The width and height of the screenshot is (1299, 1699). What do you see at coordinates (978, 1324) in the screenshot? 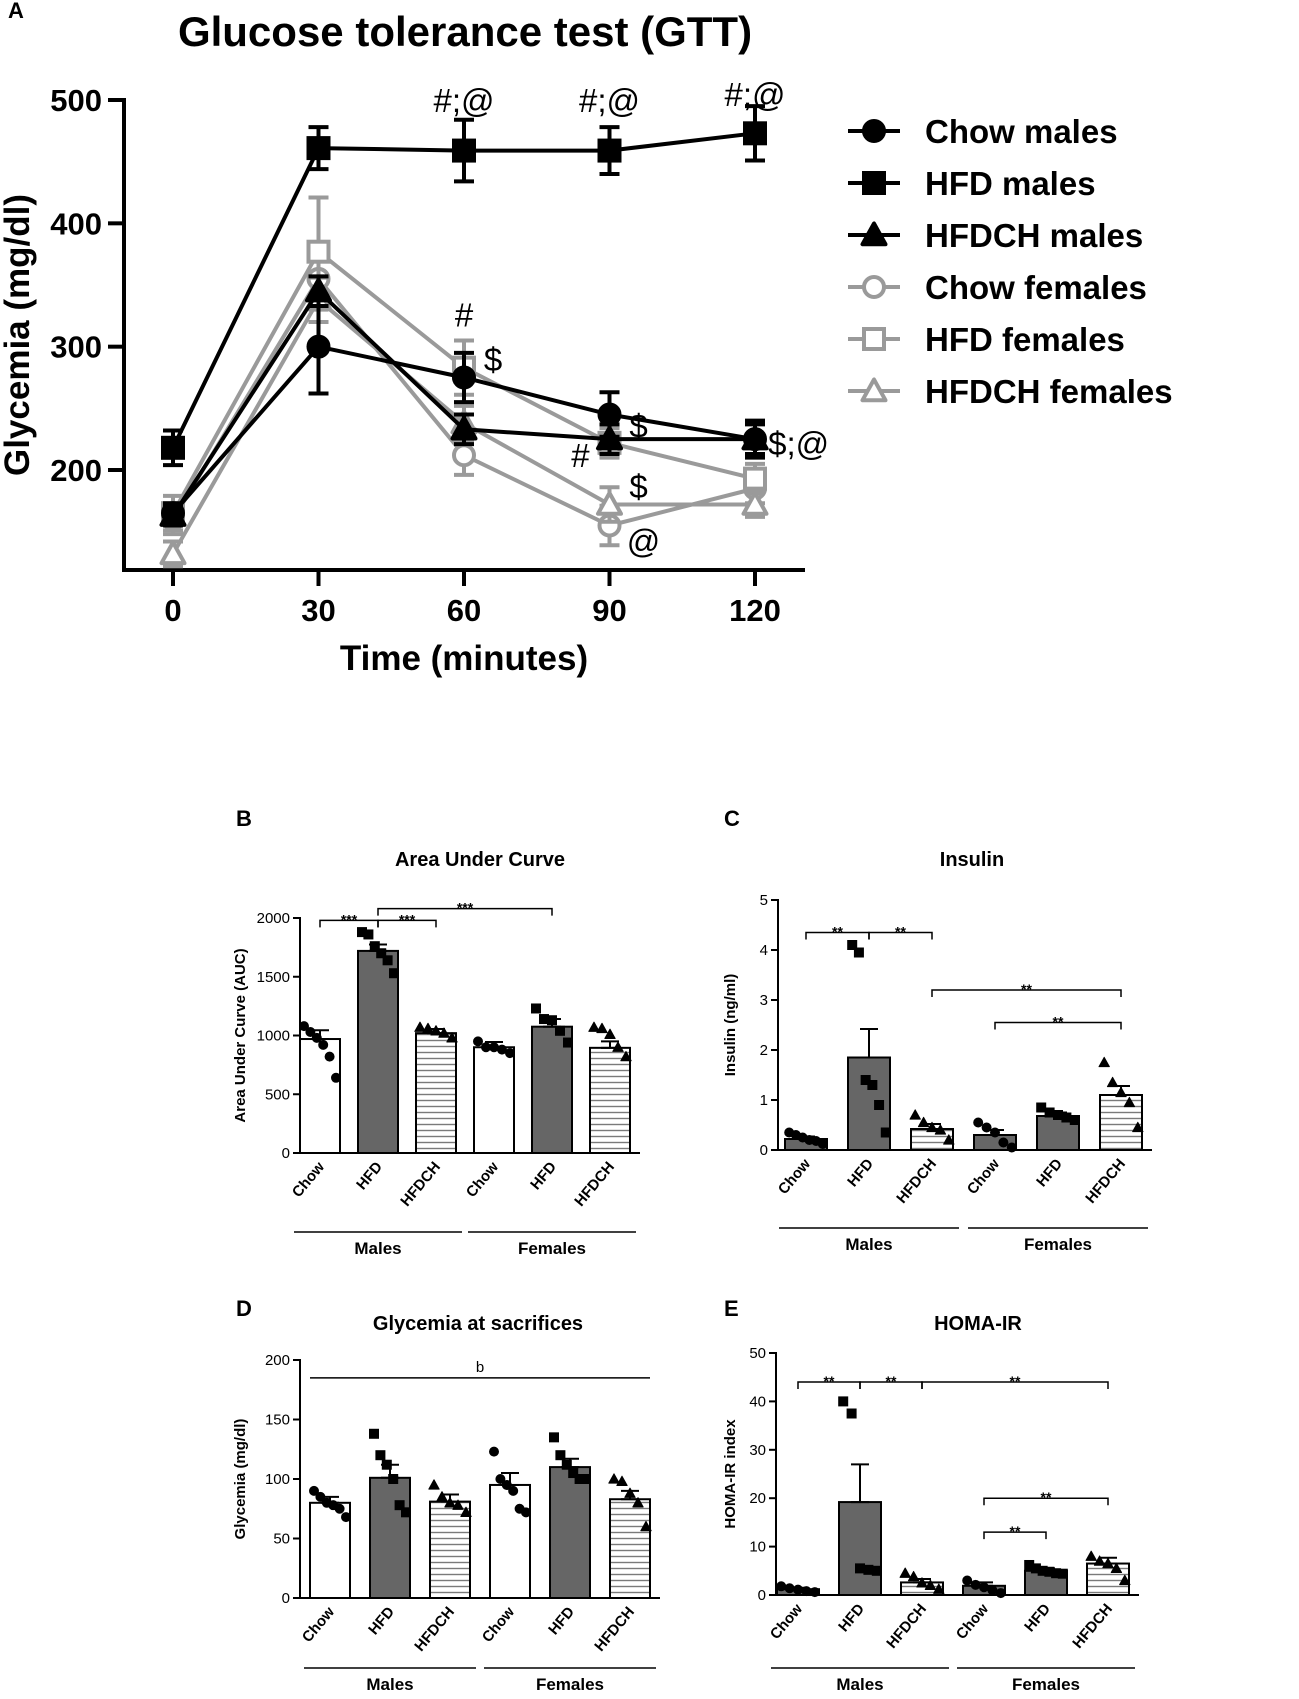
I see `chart-title-e: HOMA-IR` at bounding box center [978, 1324].